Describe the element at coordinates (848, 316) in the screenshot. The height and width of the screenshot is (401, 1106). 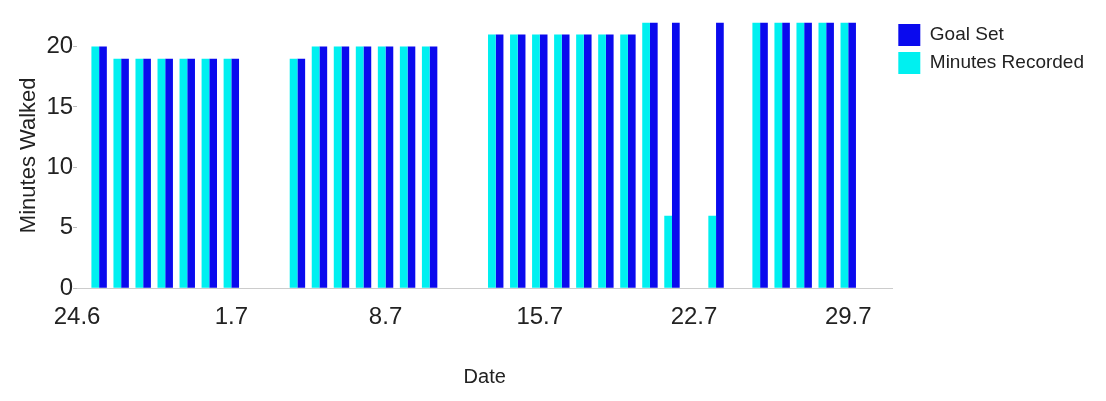
I see `x-tick-label: 29.7` at that location.